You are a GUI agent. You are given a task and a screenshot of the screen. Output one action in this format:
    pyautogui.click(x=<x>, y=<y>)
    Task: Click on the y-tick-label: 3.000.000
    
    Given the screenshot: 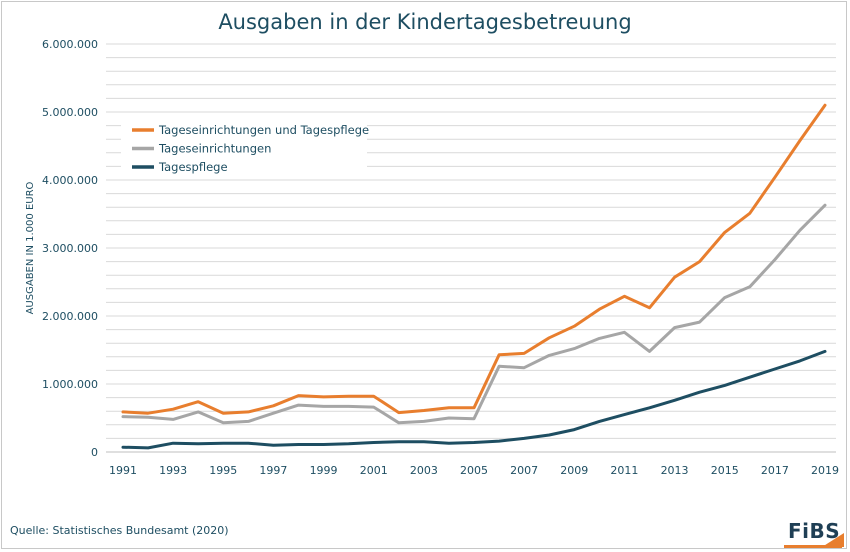 What is the action you would take?
    pyautogui.click(x=70, y=248)
    